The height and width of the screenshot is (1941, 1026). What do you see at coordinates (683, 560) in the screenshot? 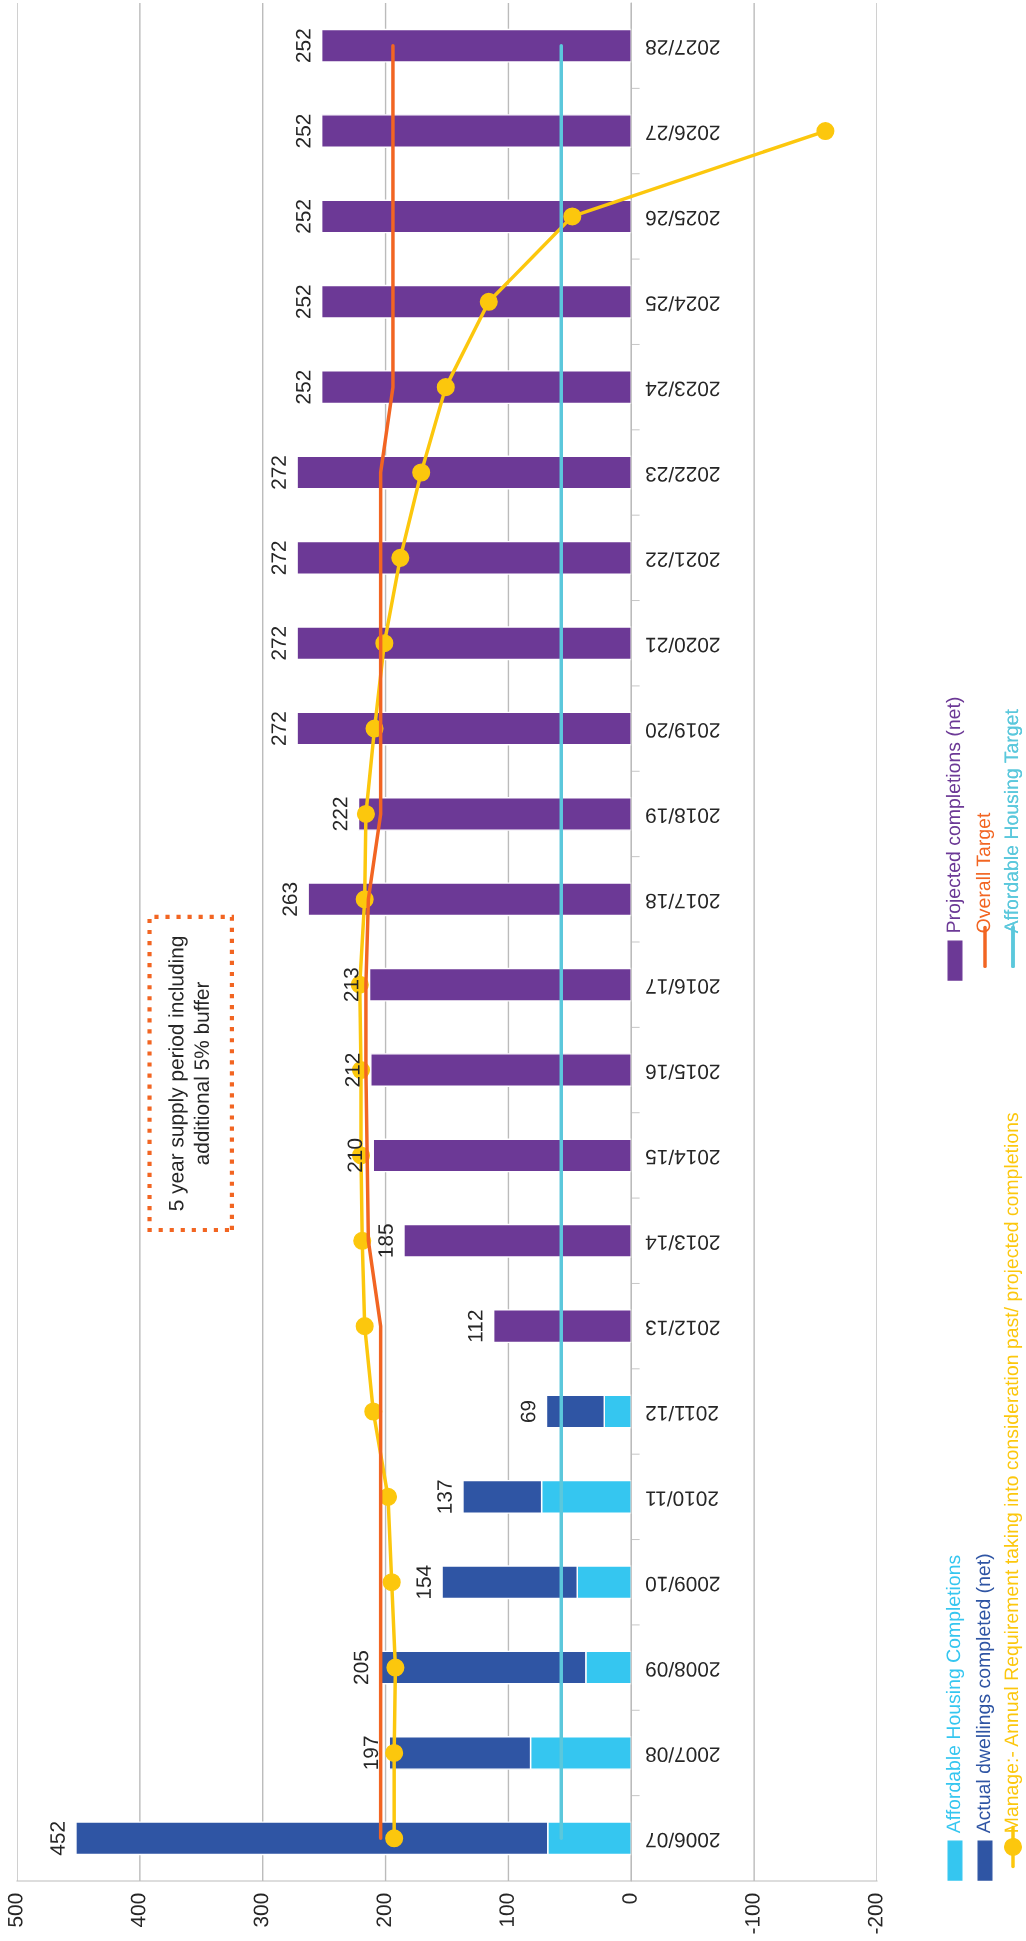
I see `y-tick-label: 2021/22` at bounding box center [683, 560].